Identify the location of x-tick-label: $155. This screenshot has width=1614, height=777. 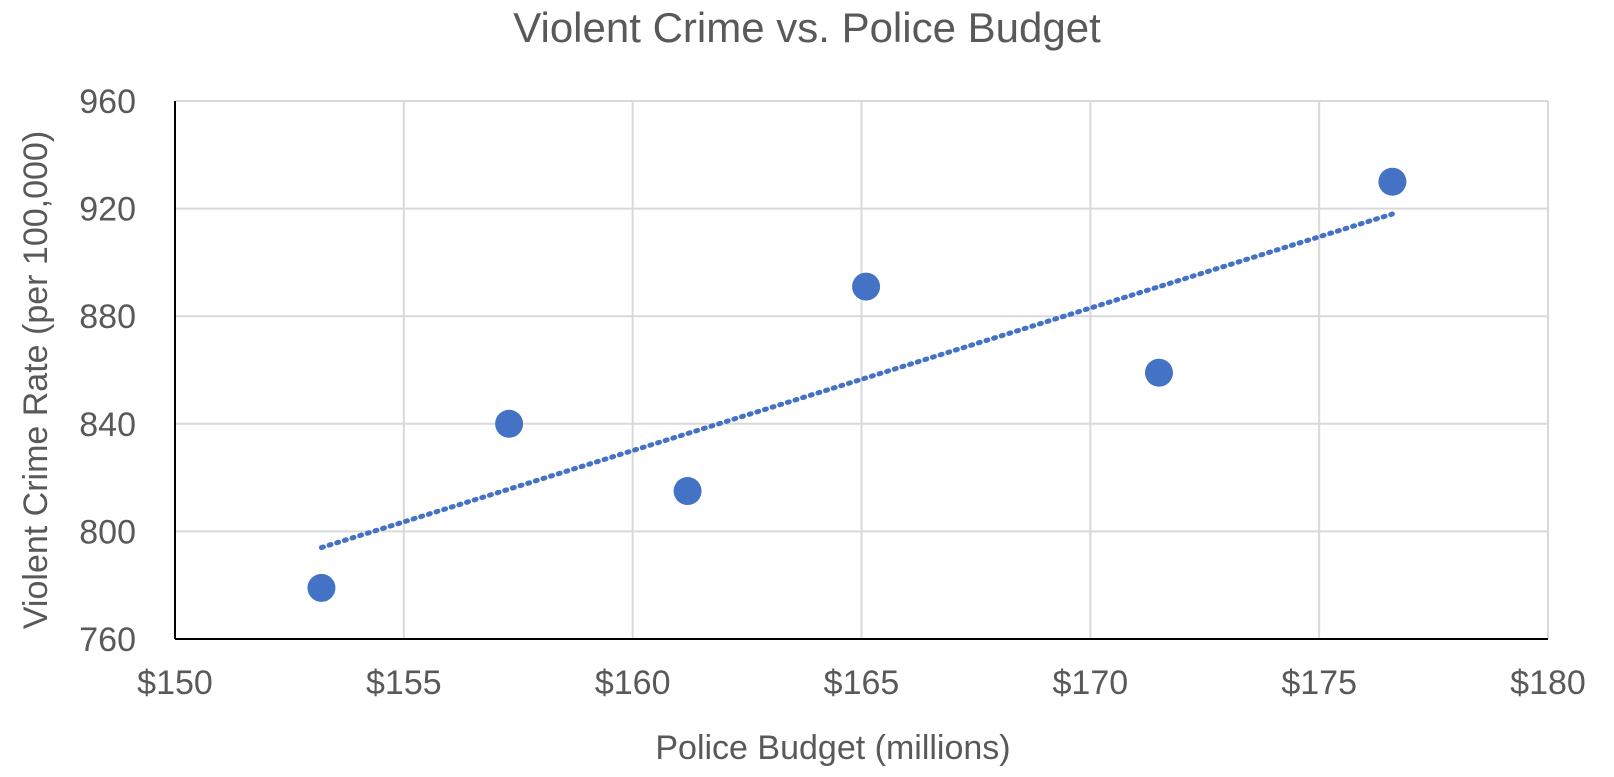
(404, 683).